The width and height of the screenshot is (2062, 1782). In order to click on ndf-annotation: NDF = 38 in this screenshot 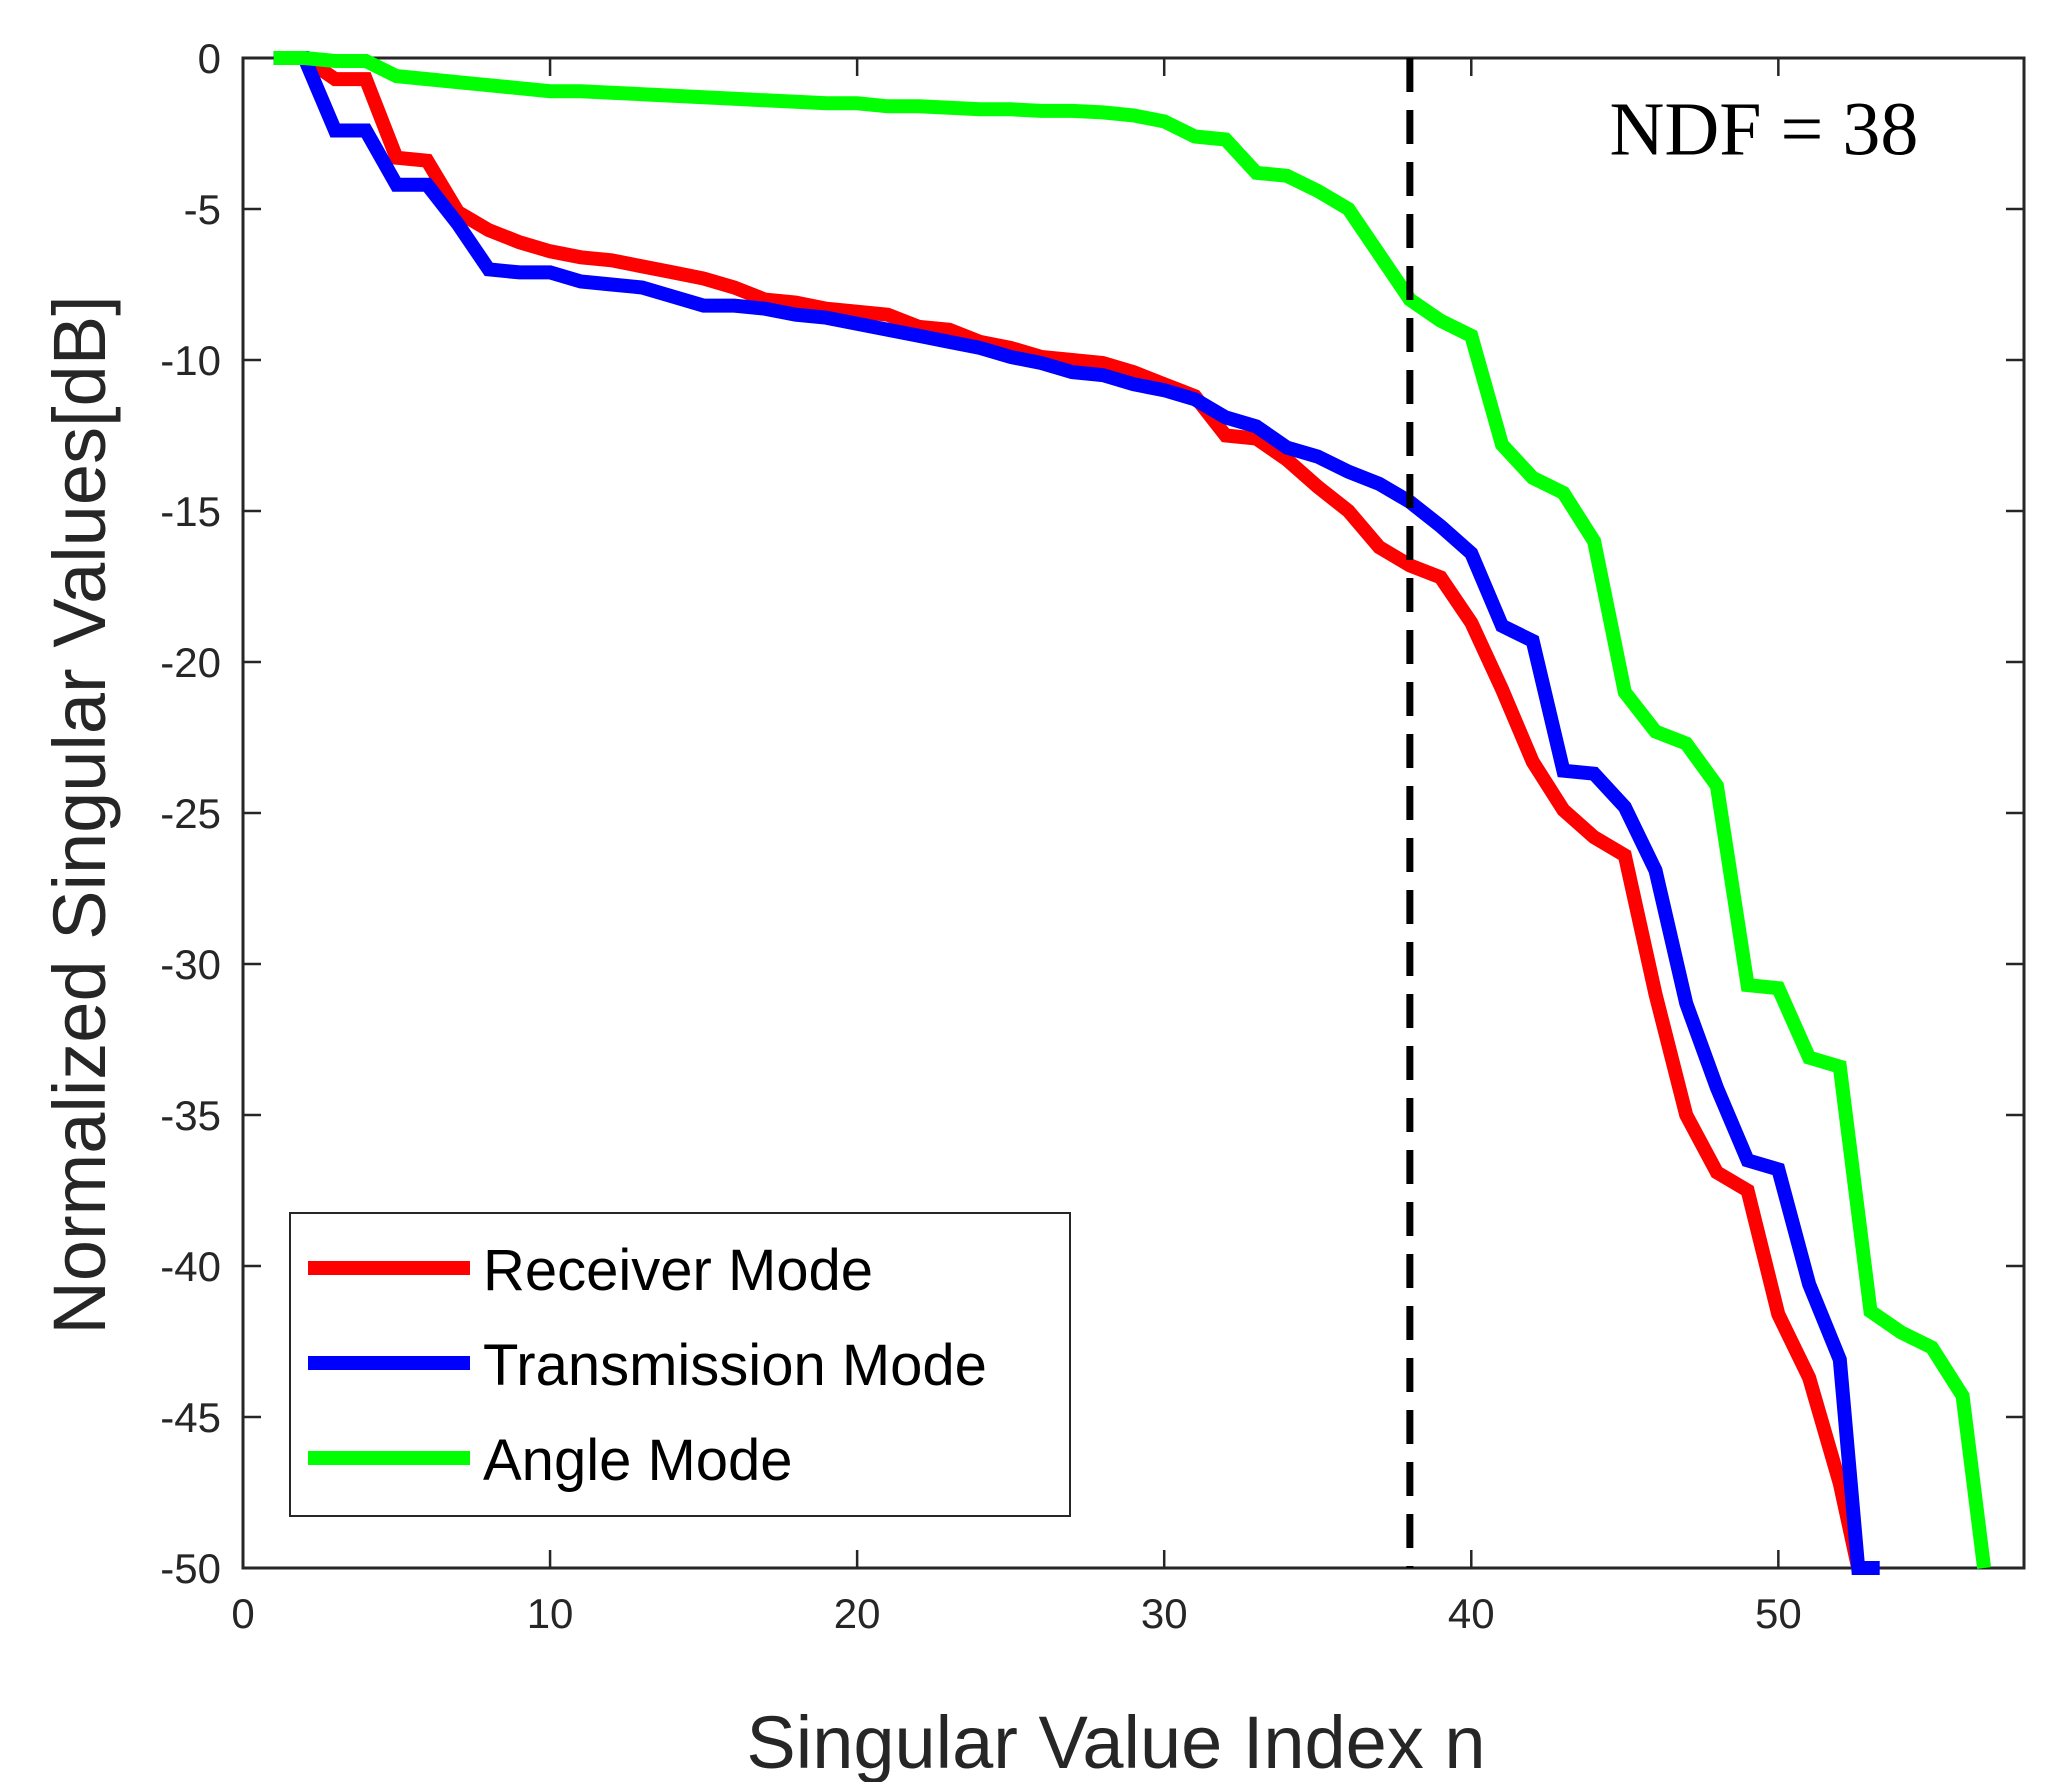, I will do `click(1763, 130)`.